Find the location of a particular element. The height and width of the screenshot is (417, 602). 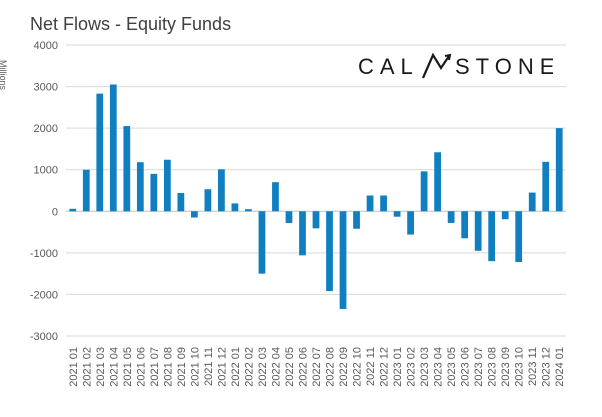

x-tick-label: 2022 10 is located at coordinates (358, 367).